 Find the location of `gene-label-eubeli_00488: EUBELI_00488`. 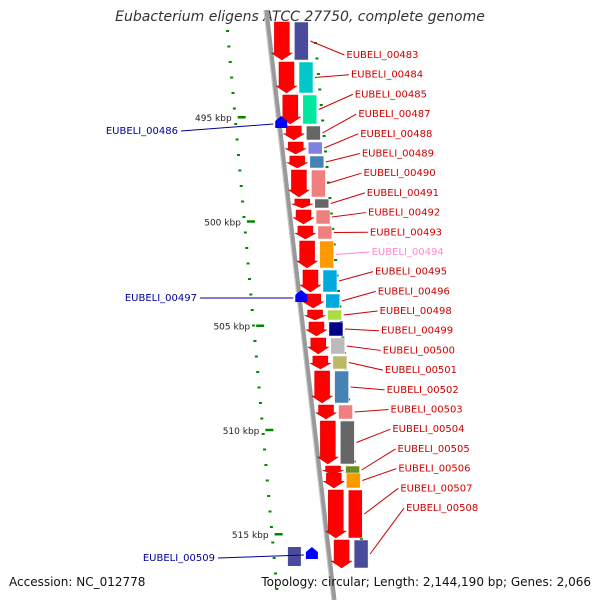

gene-label-eubeli_00488: EUBELI_00488 is located at coordinates (396, 134).